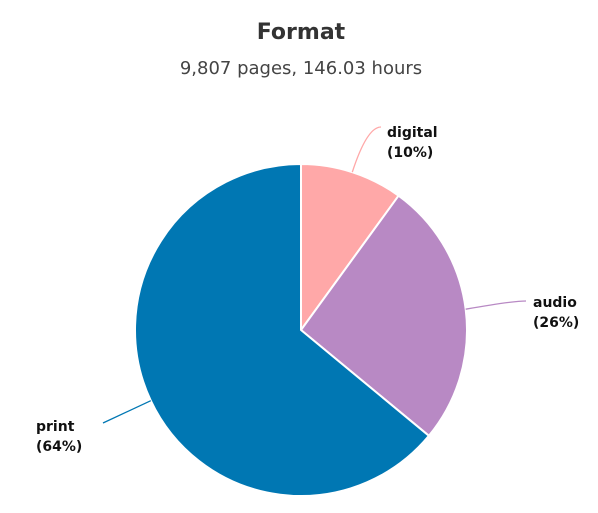 The image size is (598, 513). I want to click on leader-line-audio, so click(496, 305).